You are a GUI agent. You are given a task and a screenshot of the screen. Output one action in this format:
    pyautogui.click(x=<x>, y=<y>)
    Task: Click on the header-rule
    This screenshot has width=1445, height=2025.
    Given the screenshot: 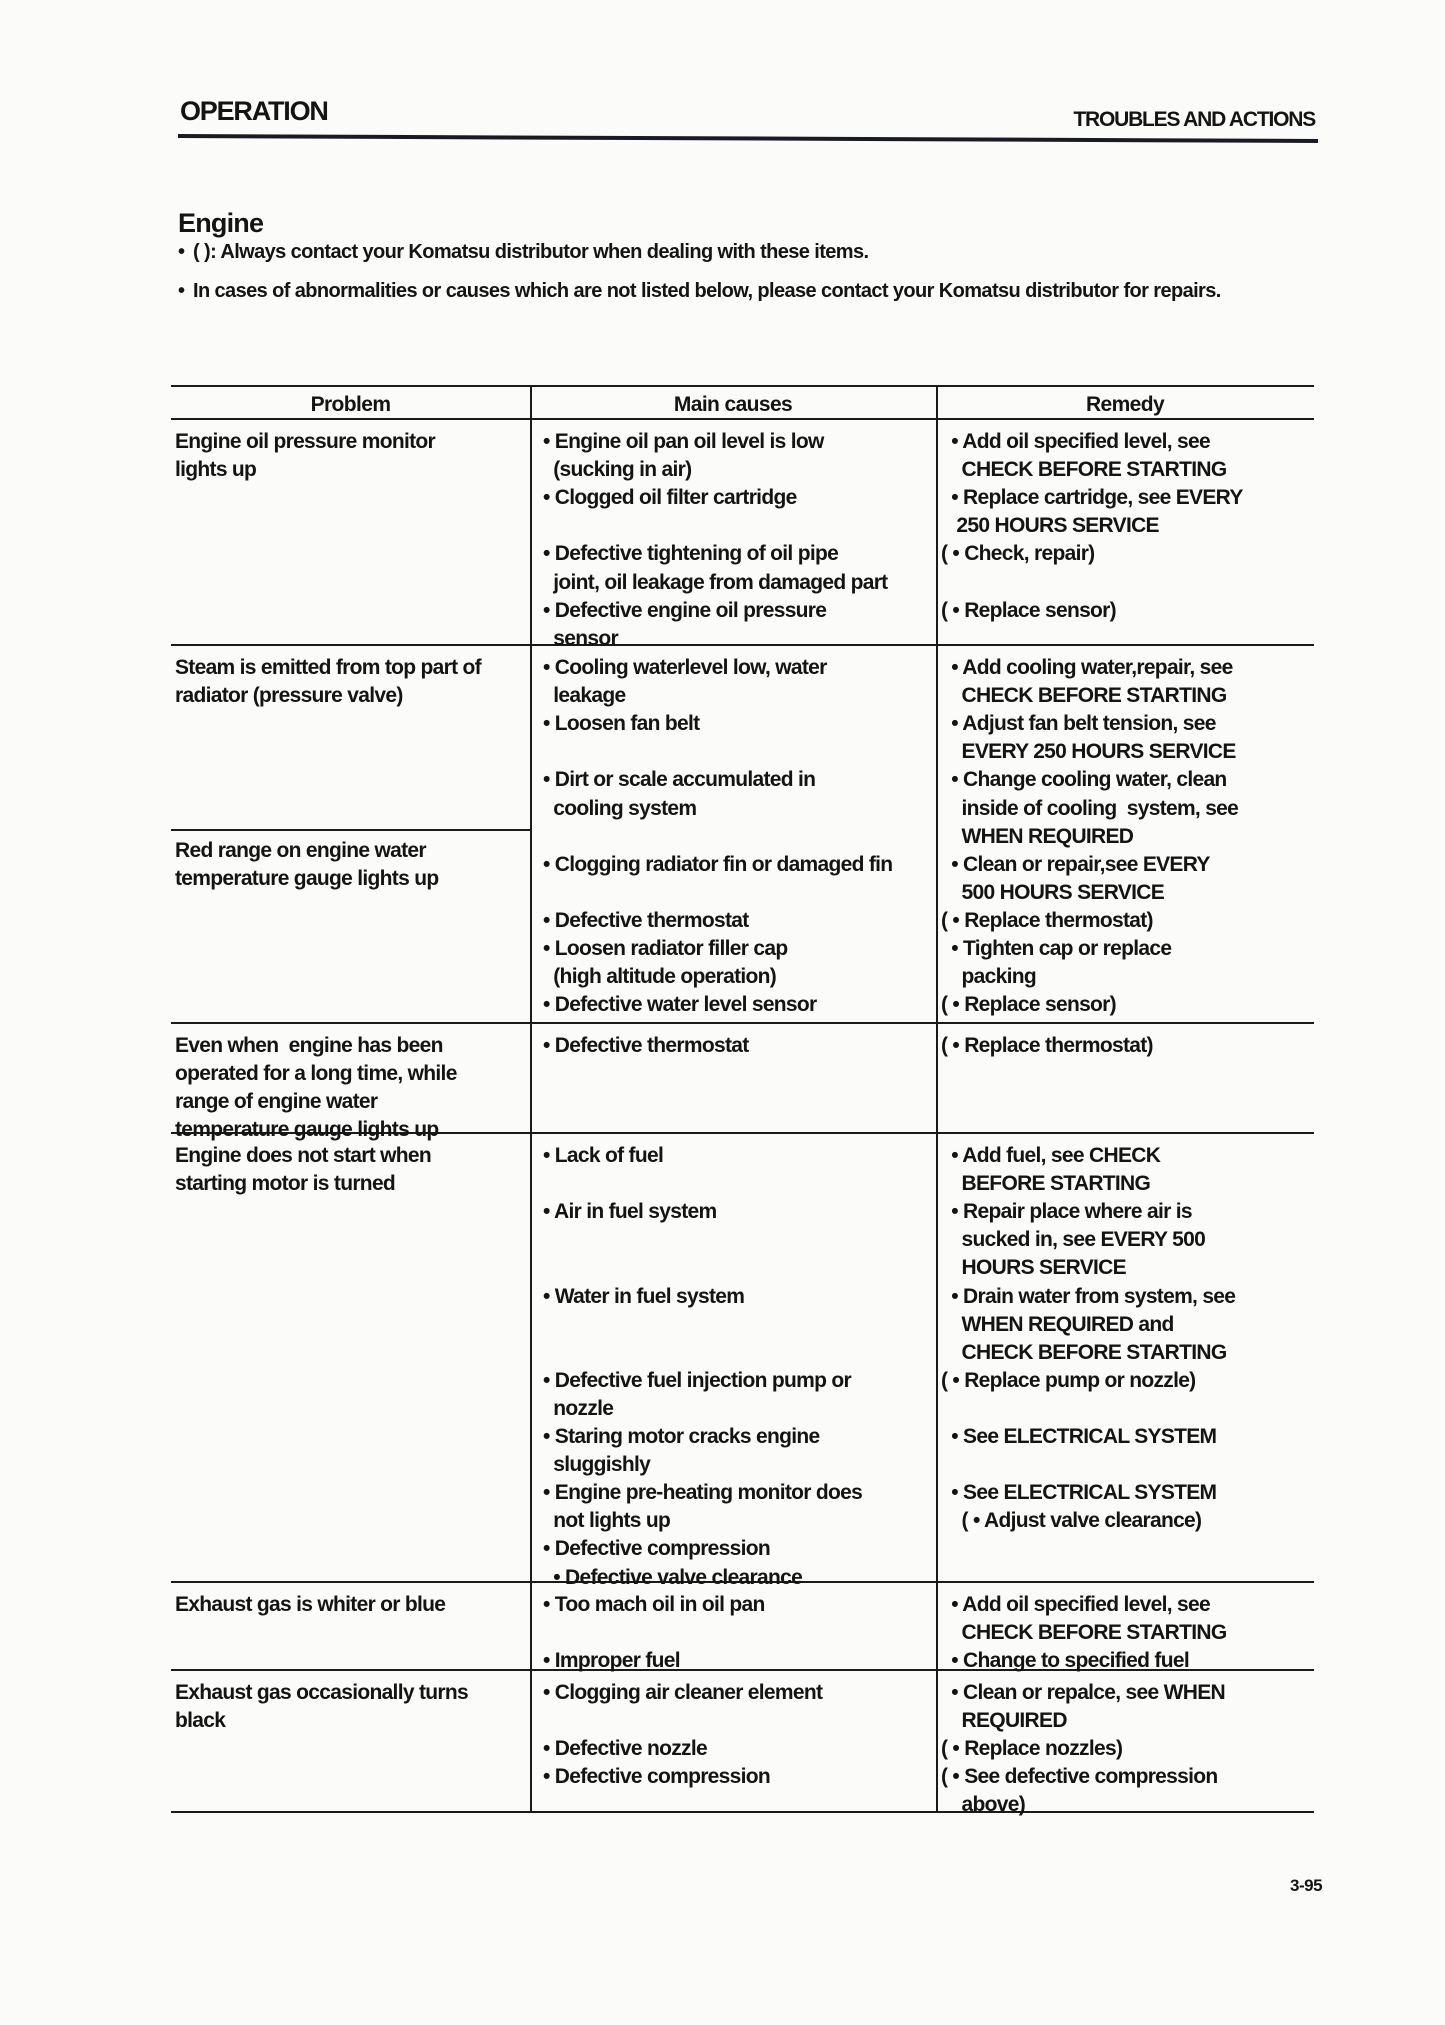 What is the action you would take?
    pyautogui.click(x=747, y=138)
    